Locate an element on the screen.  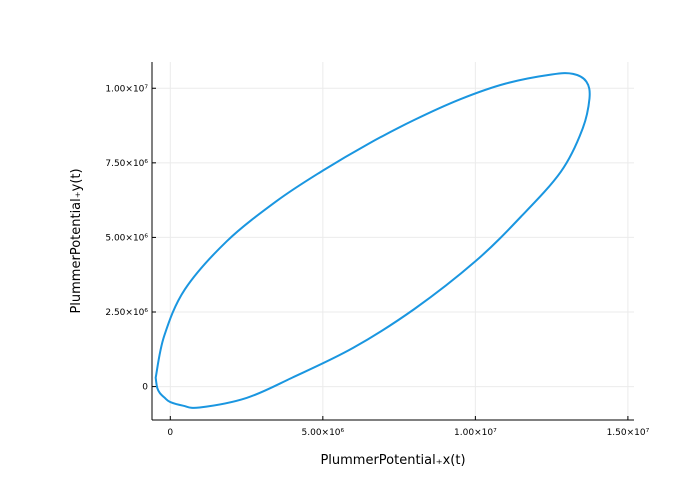
y-axis-label: PlummerPotential₊y(t) is located at coordinates (76, 240).